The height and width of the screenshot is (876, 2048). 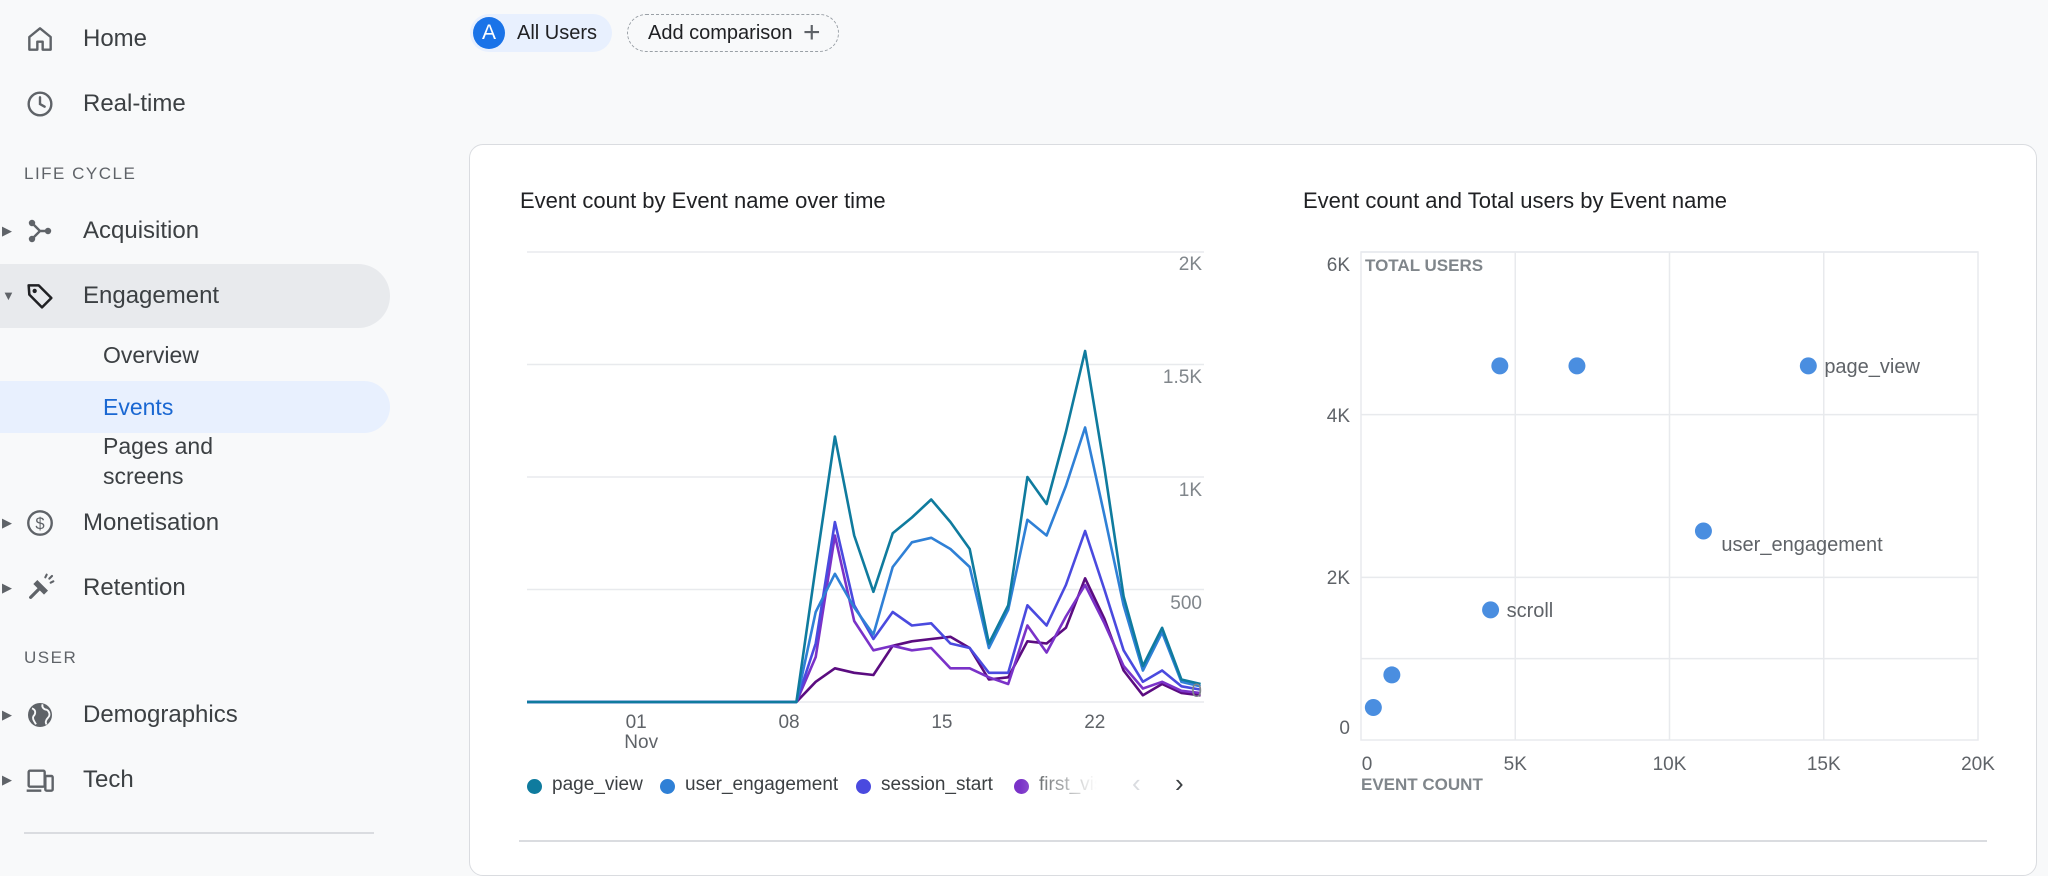 I want to click on sidebar-item-label: Home, so click(x=115, y=38).